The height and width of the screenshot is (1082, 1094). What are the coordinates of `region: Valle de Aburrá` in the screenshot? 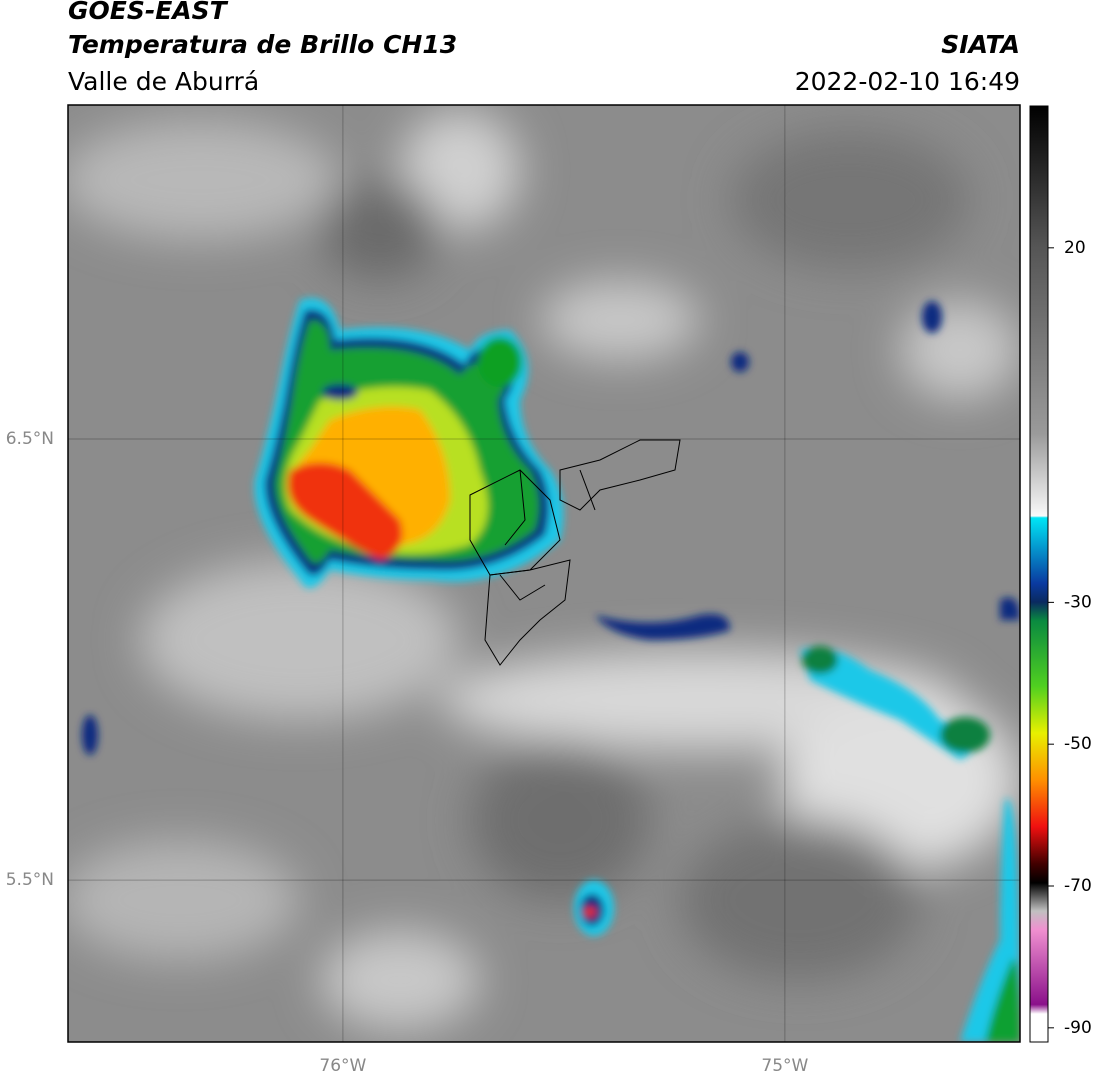 It's located at (163, 81).